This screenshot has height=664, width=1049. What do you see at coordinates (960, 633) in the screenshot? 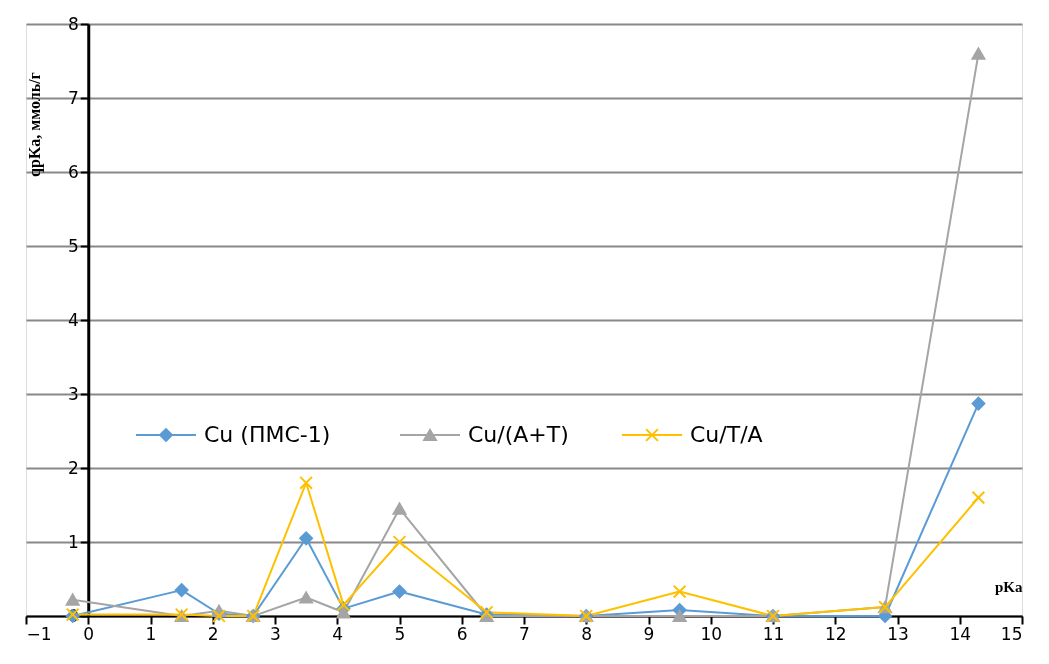
I see `x-tick-label: 14` at bounding box center [960, 633].